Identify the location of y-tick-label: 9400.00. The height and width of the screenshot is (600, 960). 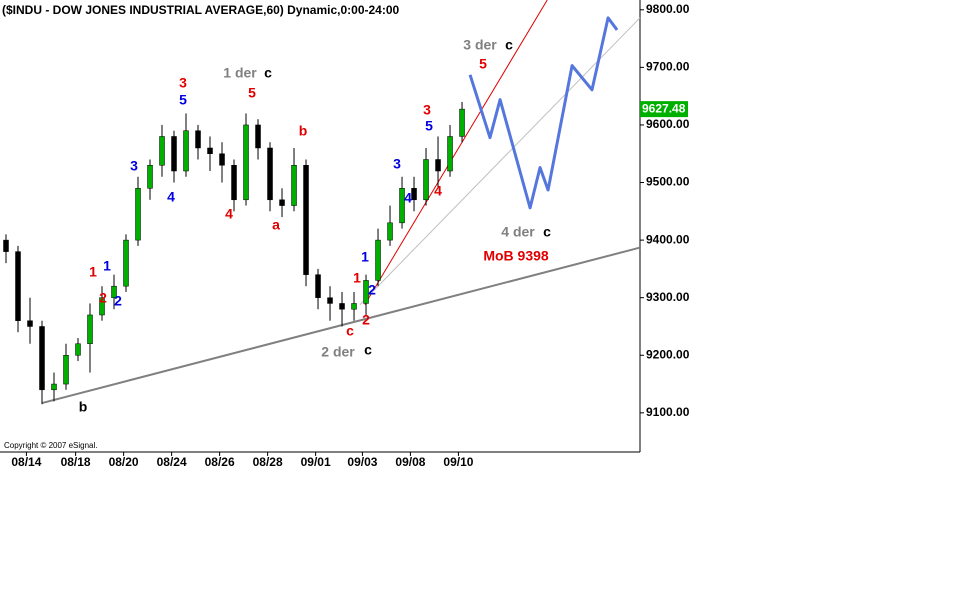
(668, 239).